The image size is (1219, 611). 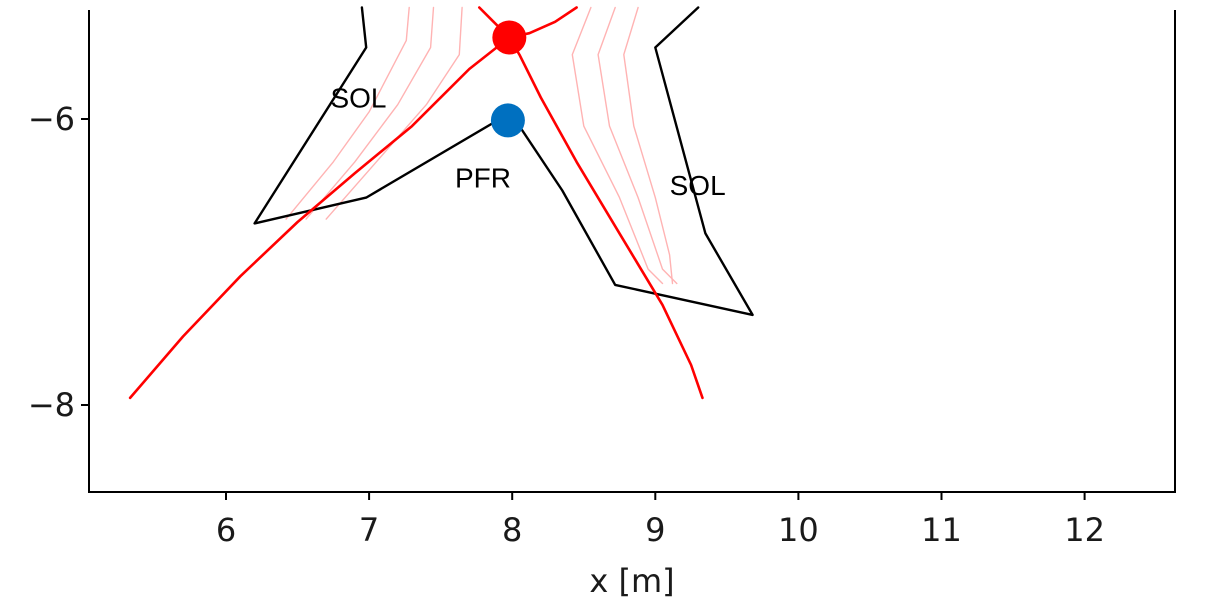 What do you see at coordinates (358, 98) in the screenshot?
I see `region-label-sol-0: SOL` at bounding box center [358, 98].